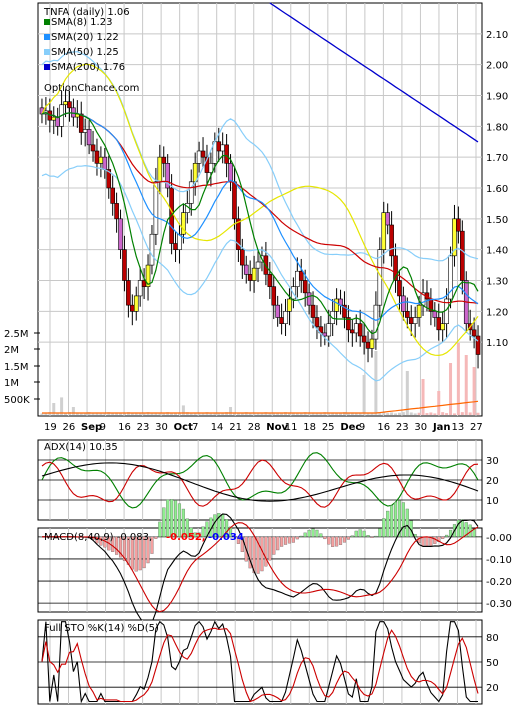 The height and width of the screenshot is (706, 526). I want to click on panel-tick-label: -0.10, so click(499, 560).